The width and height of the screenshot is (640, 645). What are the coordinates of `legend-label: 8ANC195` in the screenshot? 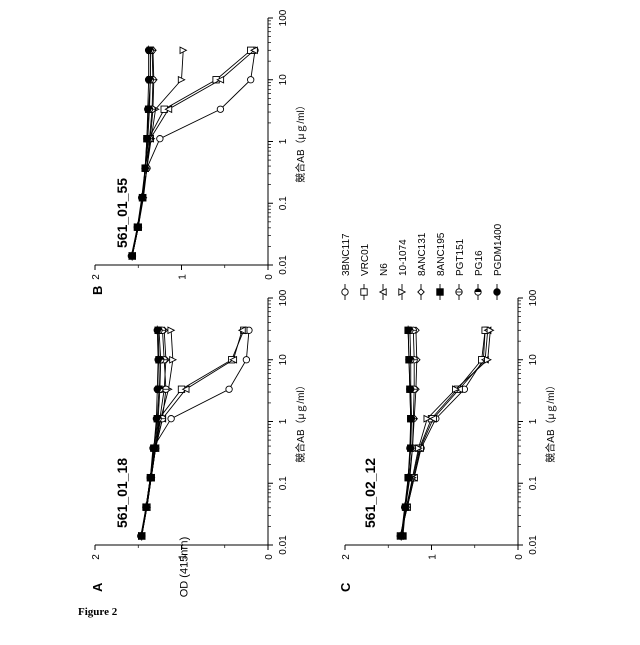 It's located at (441, 254).